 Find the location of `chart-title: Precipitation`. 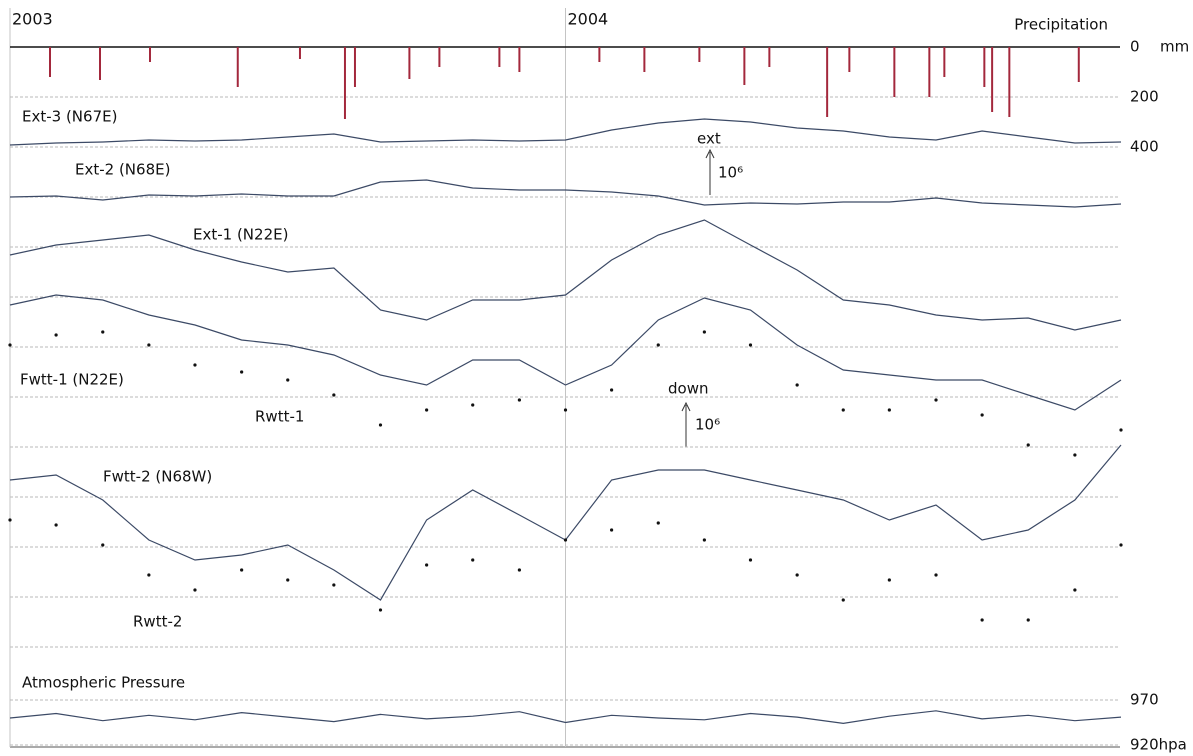

chart-title: Precipitation is located at coordinates (1061, 25).